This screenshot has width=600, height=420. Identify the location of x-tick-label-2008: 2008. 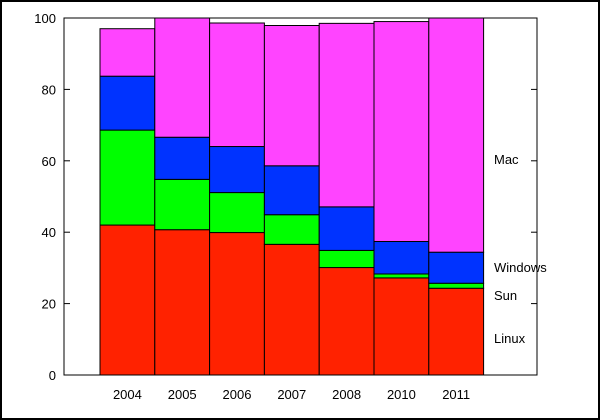
(346, 394).